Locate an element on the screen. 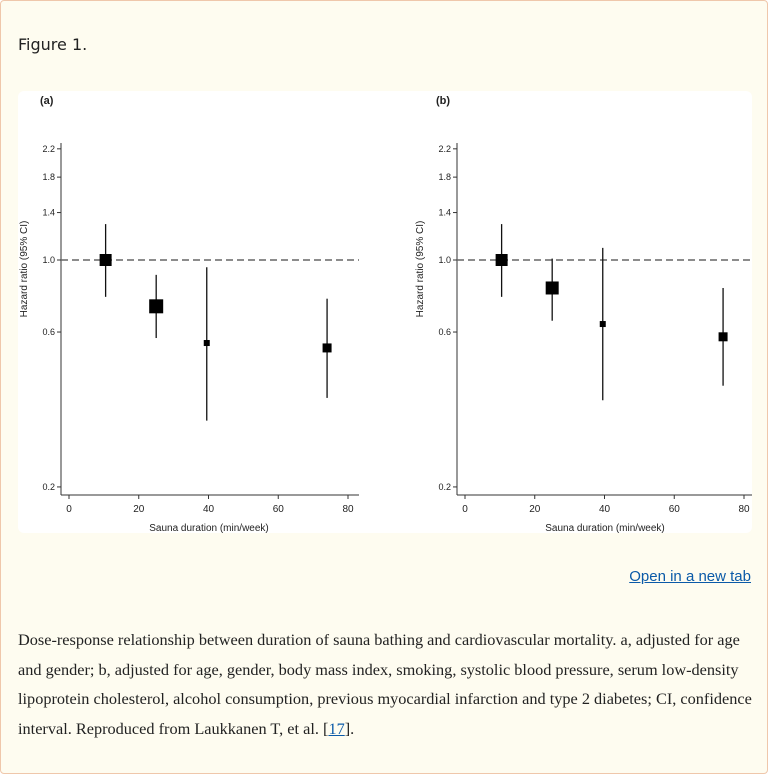  panel-label: (b) is located at coordinates (443, 101).